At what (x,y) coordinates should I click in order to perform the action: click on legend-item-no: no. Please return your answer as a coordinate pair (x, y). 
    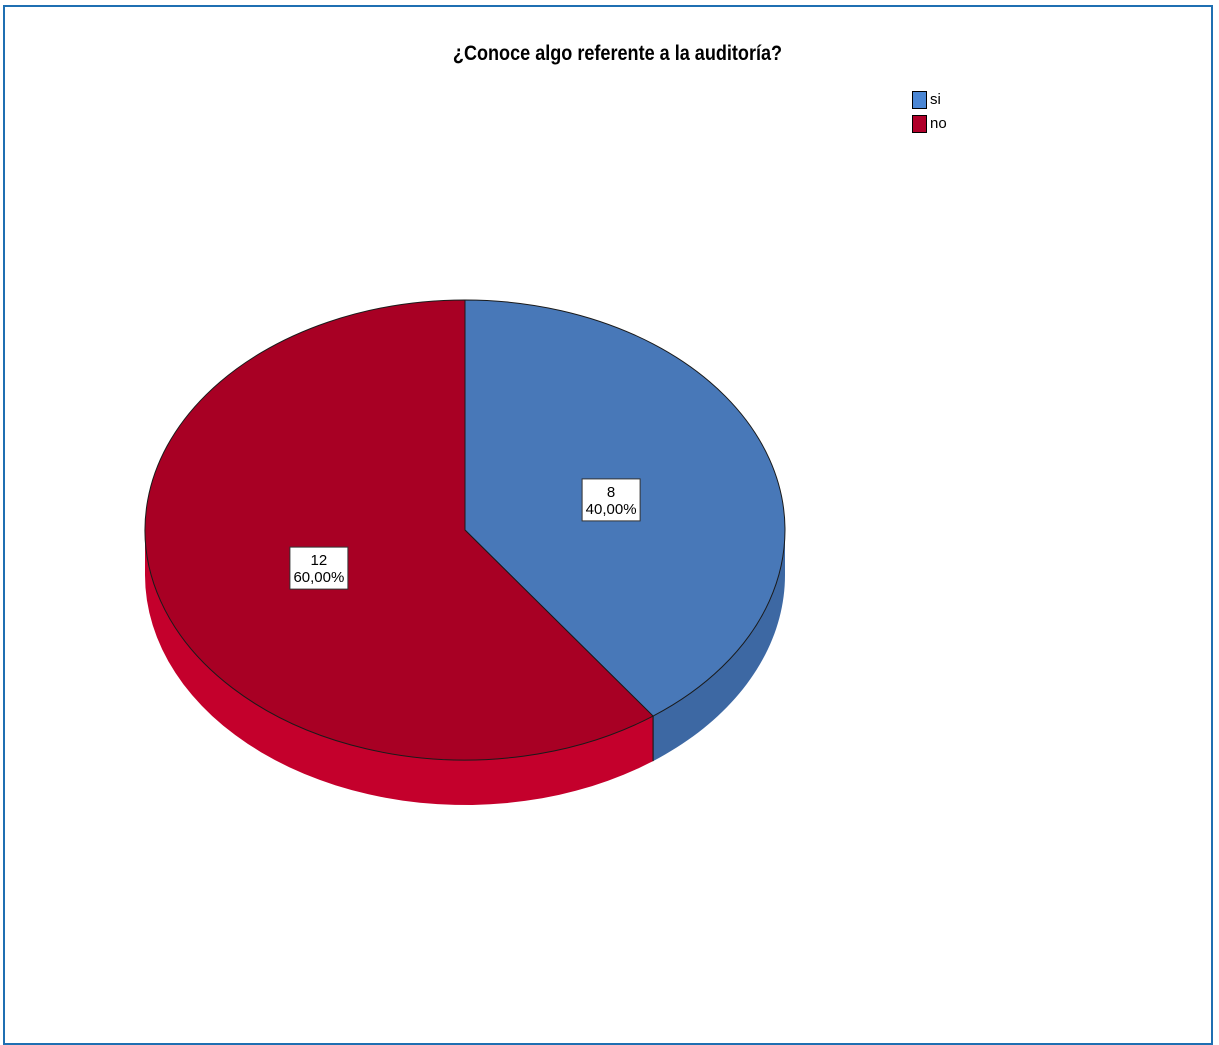
    Looking at the image, I should click on (929, 124).